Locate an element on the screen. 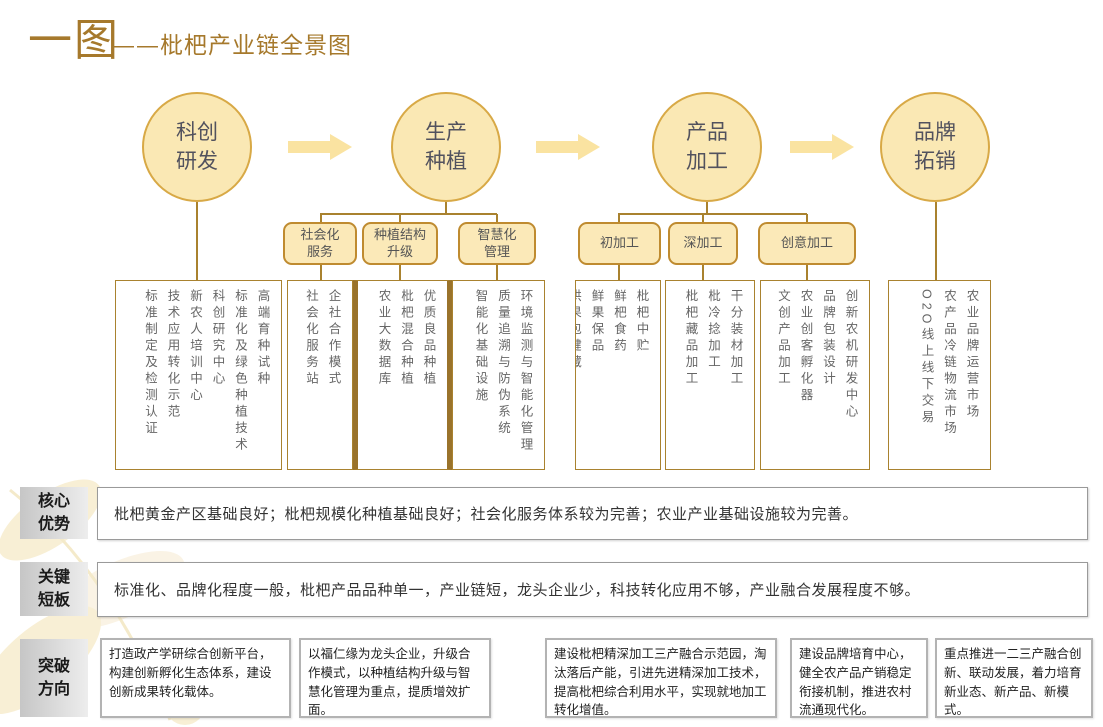 This screenshot has height=727, width=1103. detail-item: 干分装材加工 is located at coordinates (735, 338).